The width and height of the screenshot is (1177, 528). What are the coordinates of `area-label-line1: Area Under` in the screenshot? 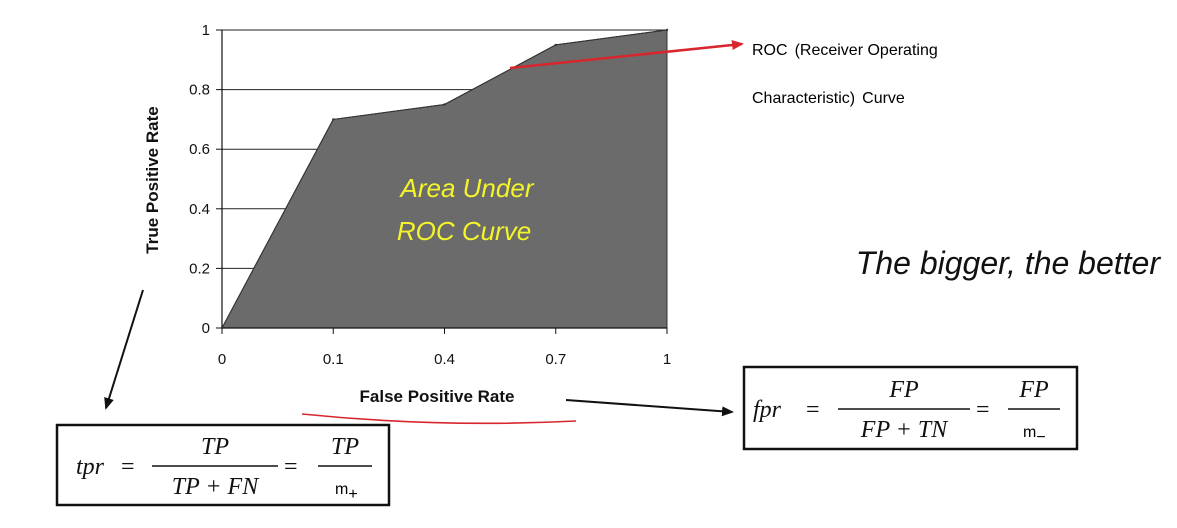 It's located at (467, 188).